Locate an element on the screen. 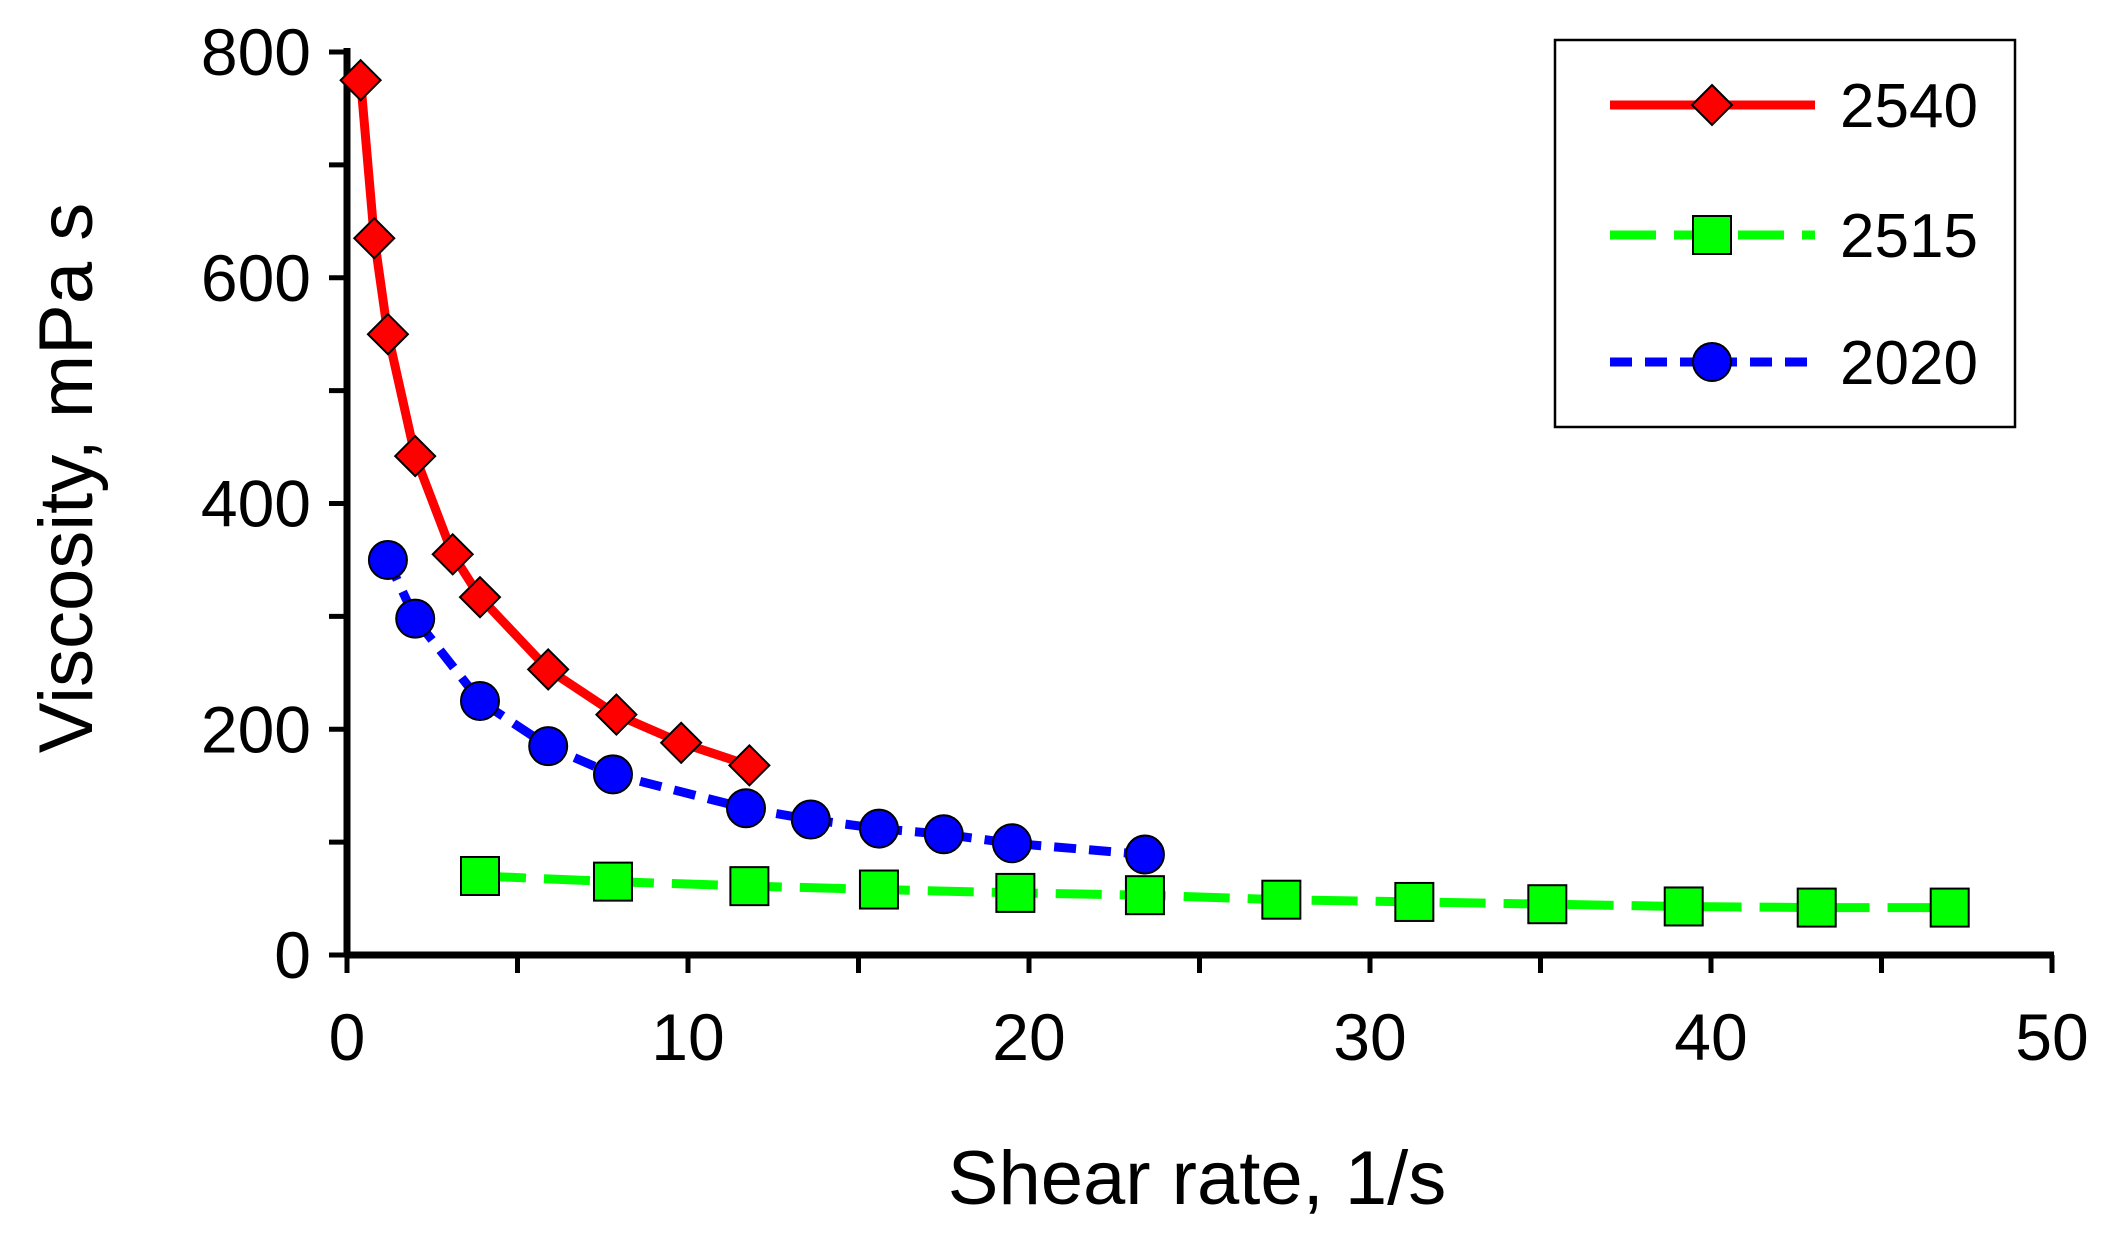 This screenshot has height=1241, width=2106. x-tick-label: 20 is located at coordinates (1028, 1037).